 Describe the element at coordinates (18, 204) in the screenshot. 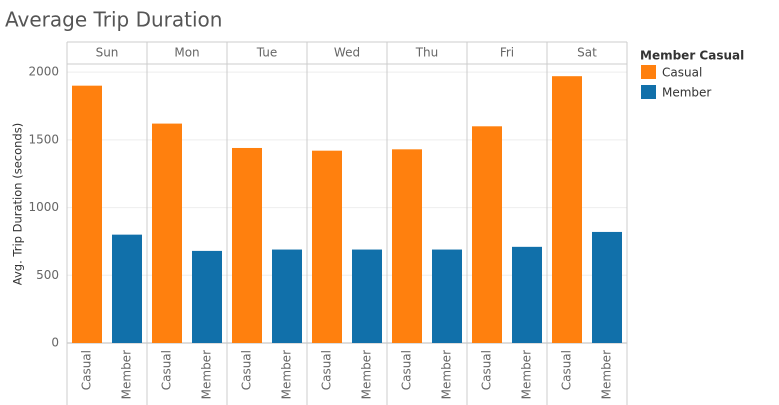

I see `y-axis-label: Avg. Trip Duration (seconds)` at that location.